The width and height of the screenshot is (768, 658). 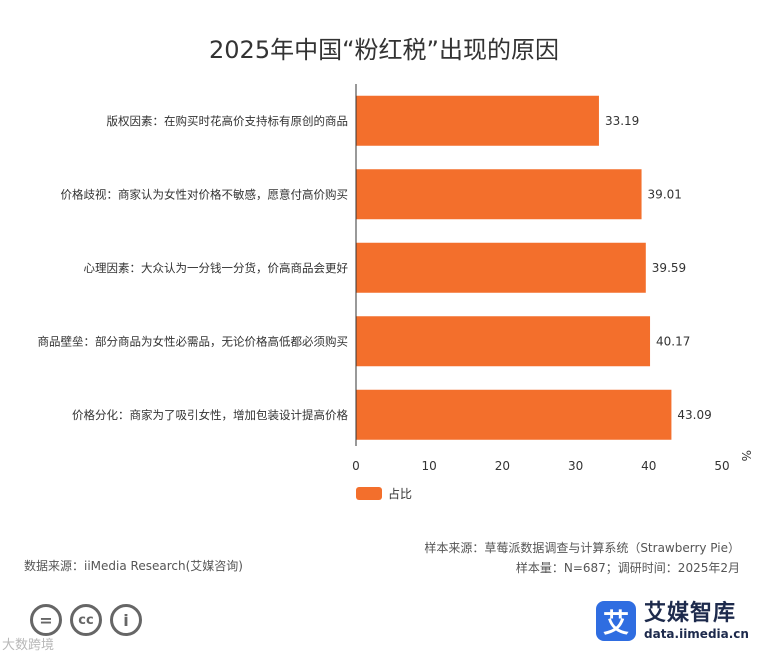 What do you see at coordinates (622, 121) in the screenshot?
I see `bar-value-label: 33.19` at bounding box center [622, 121].